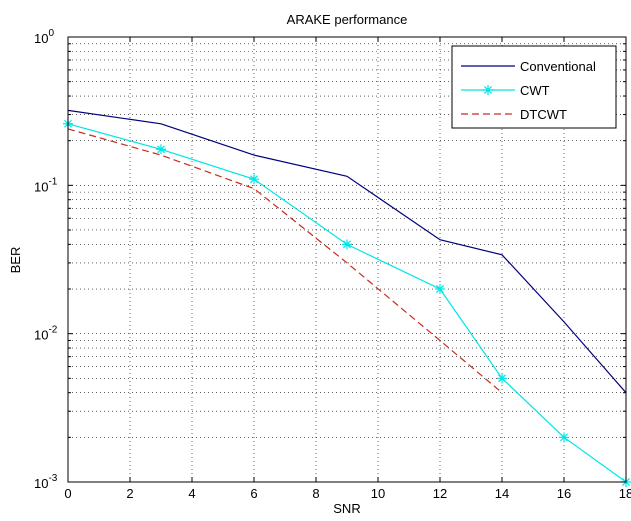 The width and height of the screenshot is (631, 521). Describe the element at coordinates (52, 330) in the screenshot. I see `y-tick-label-exponent: -2` at that location.